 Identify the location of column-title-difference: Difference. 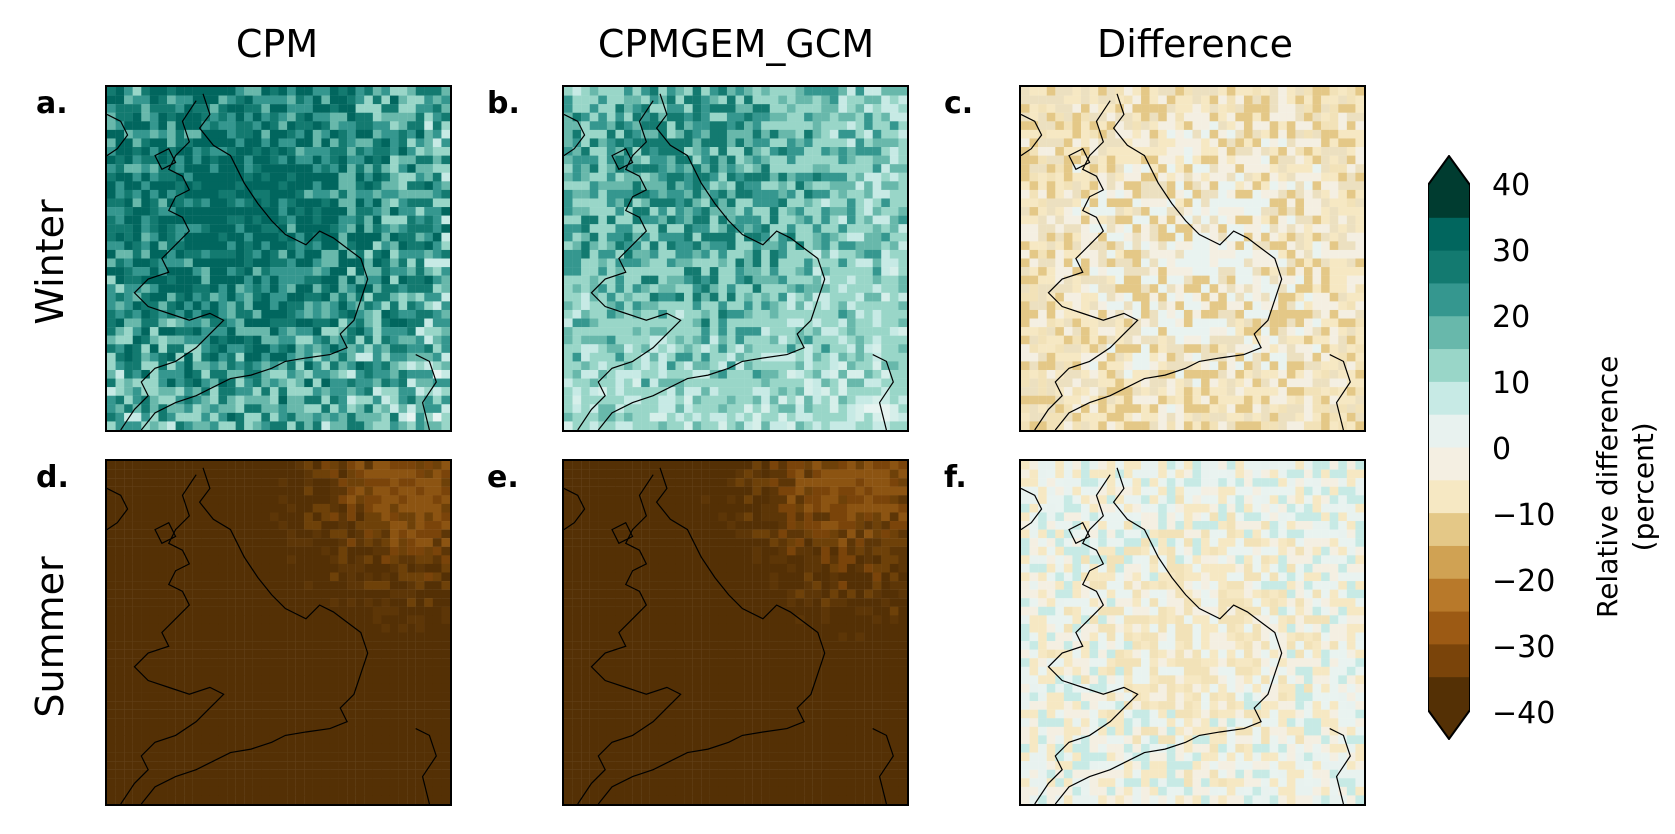
(1195, 44).